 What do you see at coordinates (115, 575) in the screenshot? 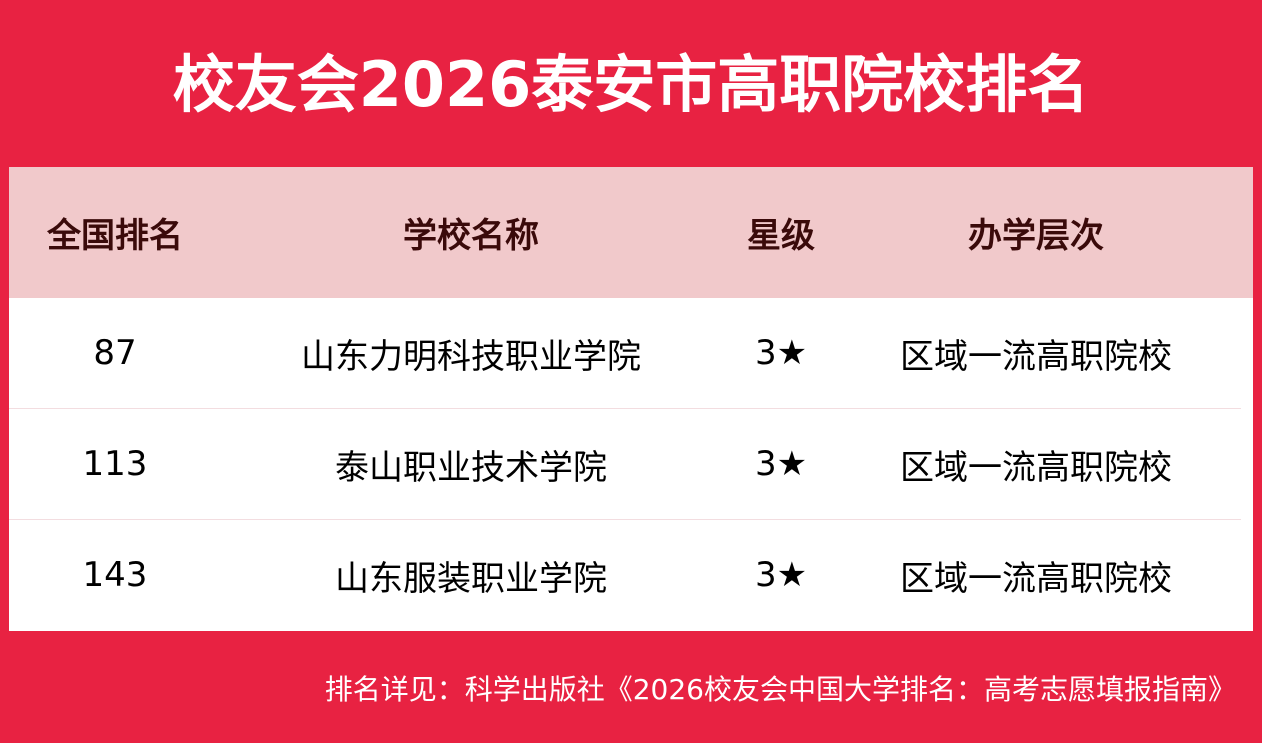
I see `rank: 143` at bounding box center [115, 575].